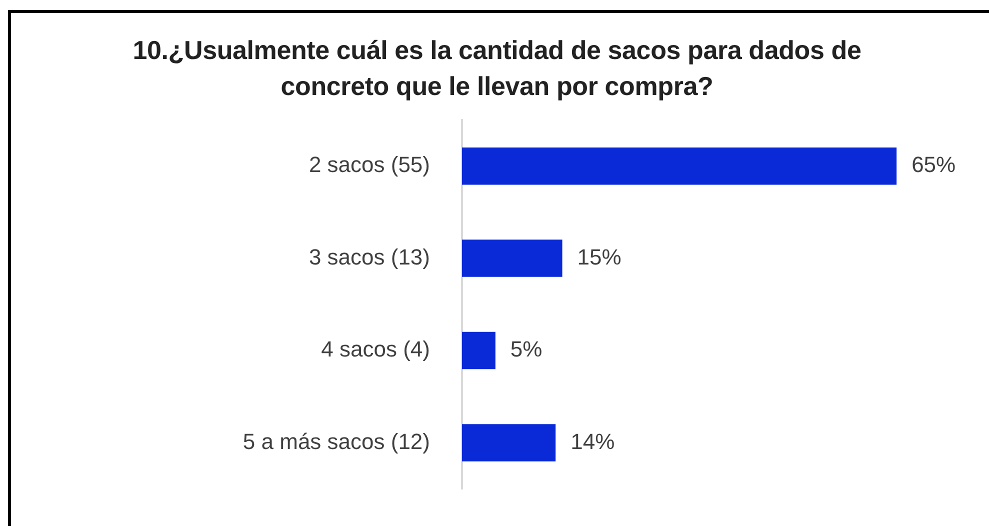 This screenshot has height=526, width=989. Describe the element at coordinates (592, 441) in the screenshot. I see `data-label: 14%` at that location.